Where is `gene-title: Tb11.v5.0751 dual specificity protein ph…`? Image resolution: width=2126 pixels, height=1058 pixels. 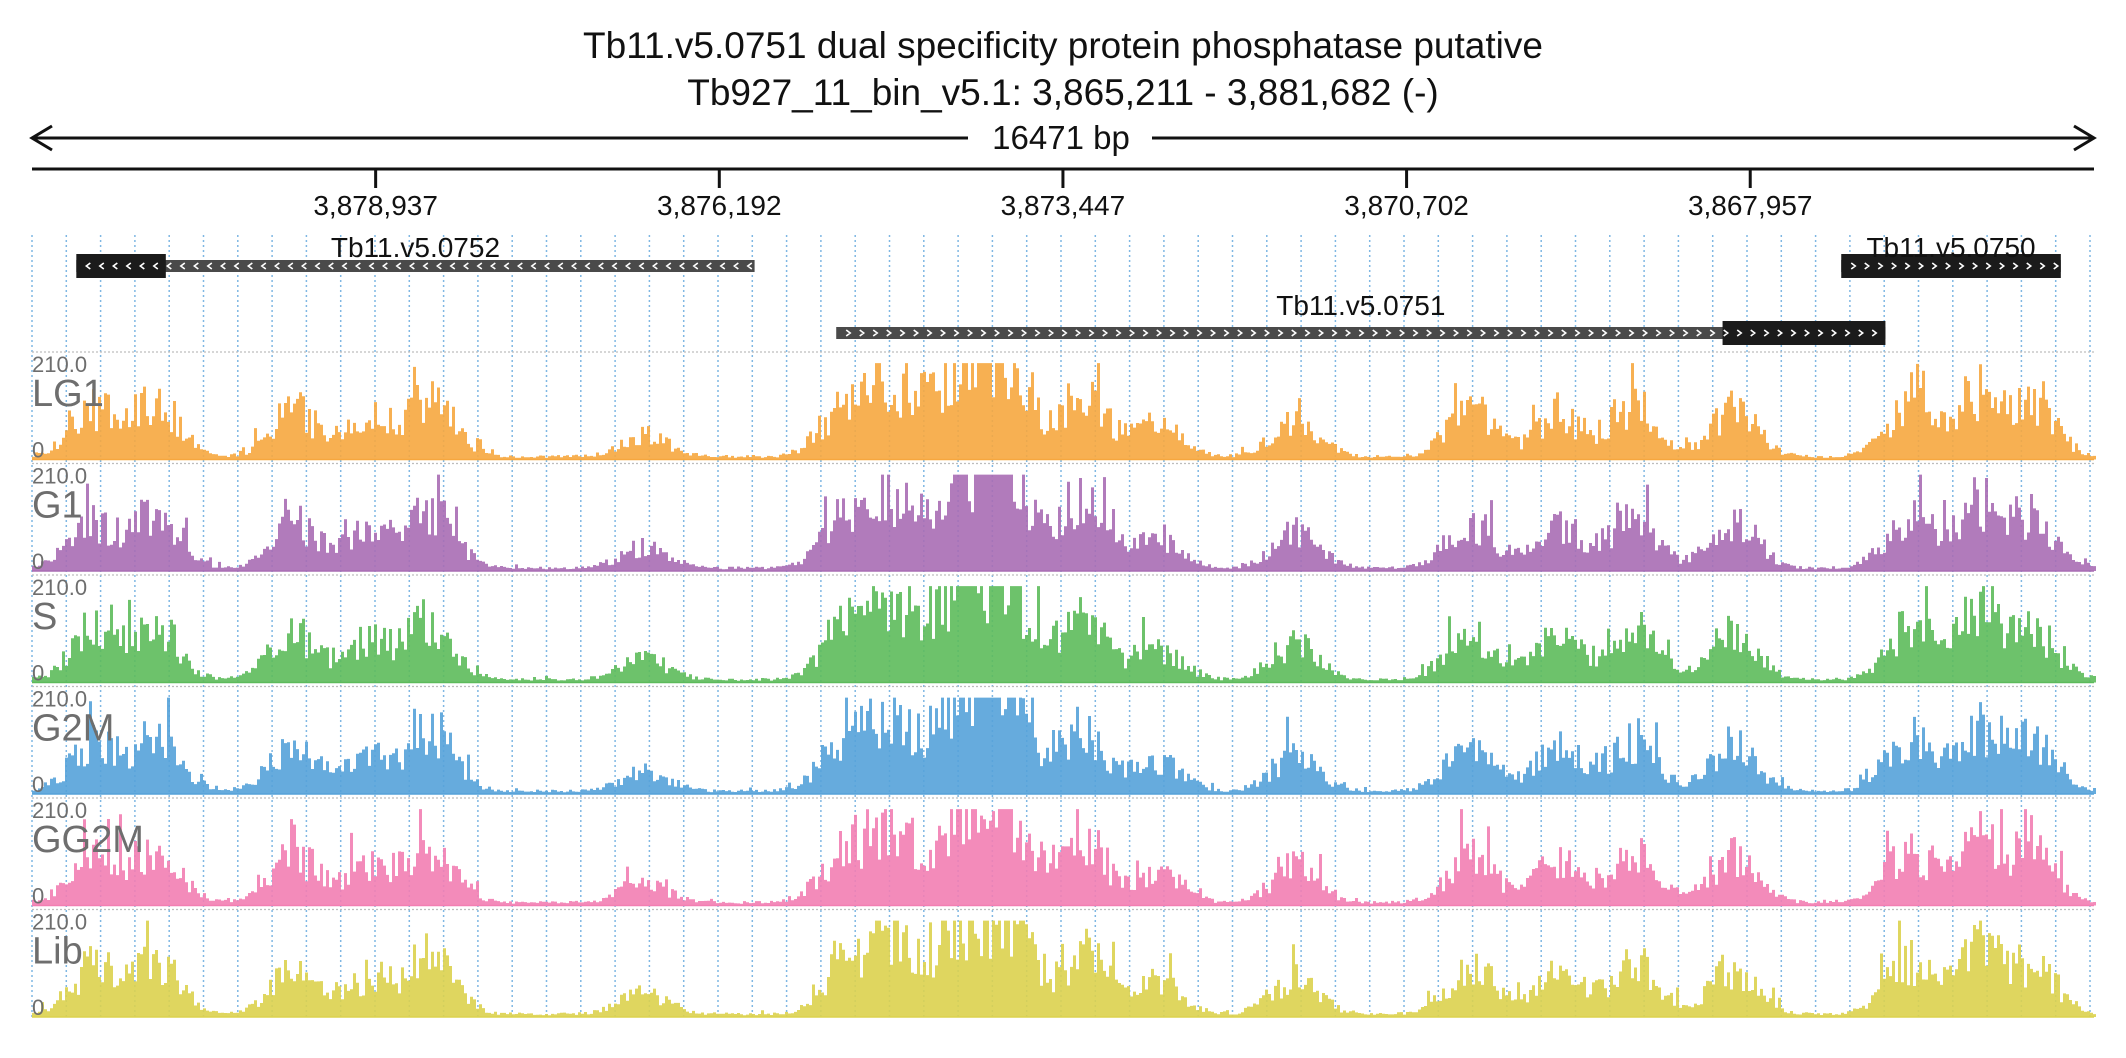
gene-title: Tb11.v5.0751 dual specificity protein ph… is located at coordinates (1063, 45).